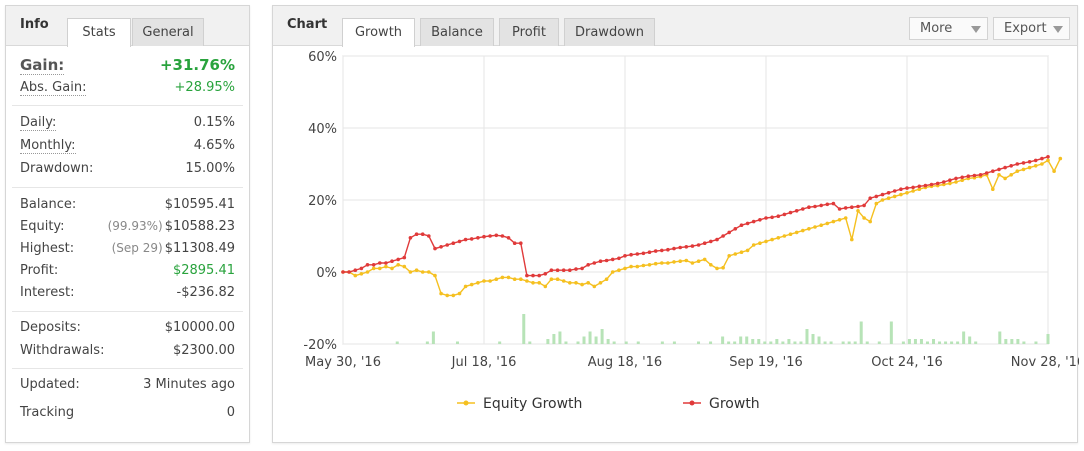 This screenshot has width=1084, height=451. I want to click on x-tick-label: Jul 18, '16, so click(484, 362).